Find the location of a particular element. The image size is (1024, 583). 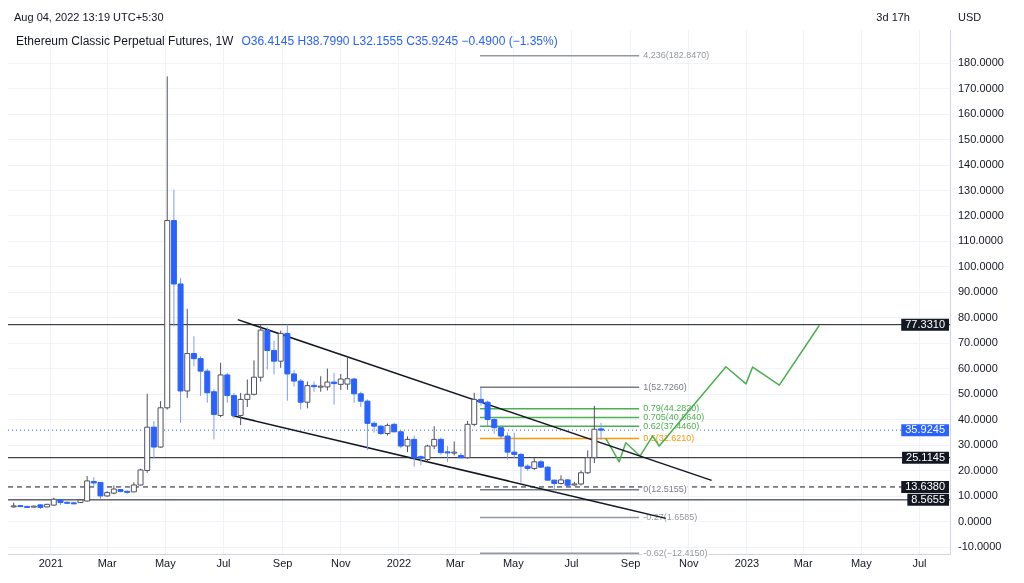

ref-line-label: 35.9245 is located at coordinates (925, 429).